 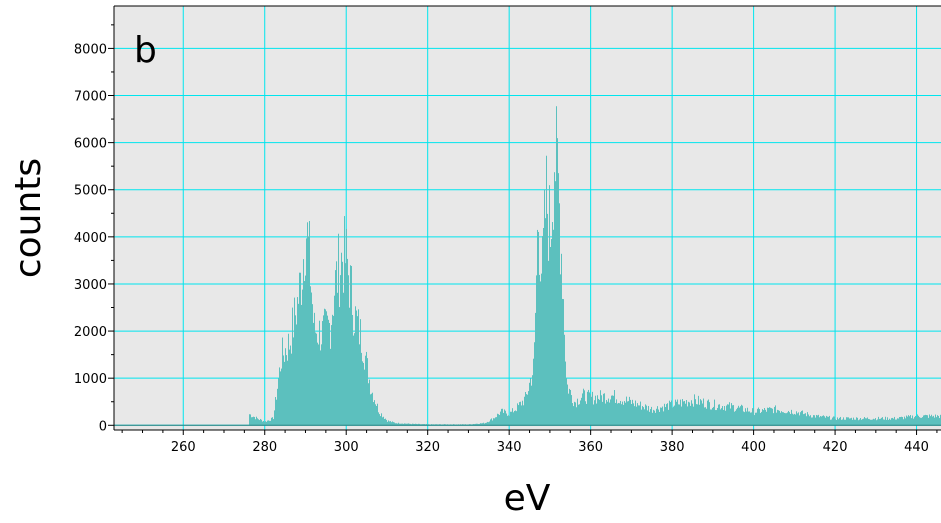 What do you see at coordinates (916, 447) in the screenshot?
I see `x-tick-label: 440` at bounding box center [916, 447].